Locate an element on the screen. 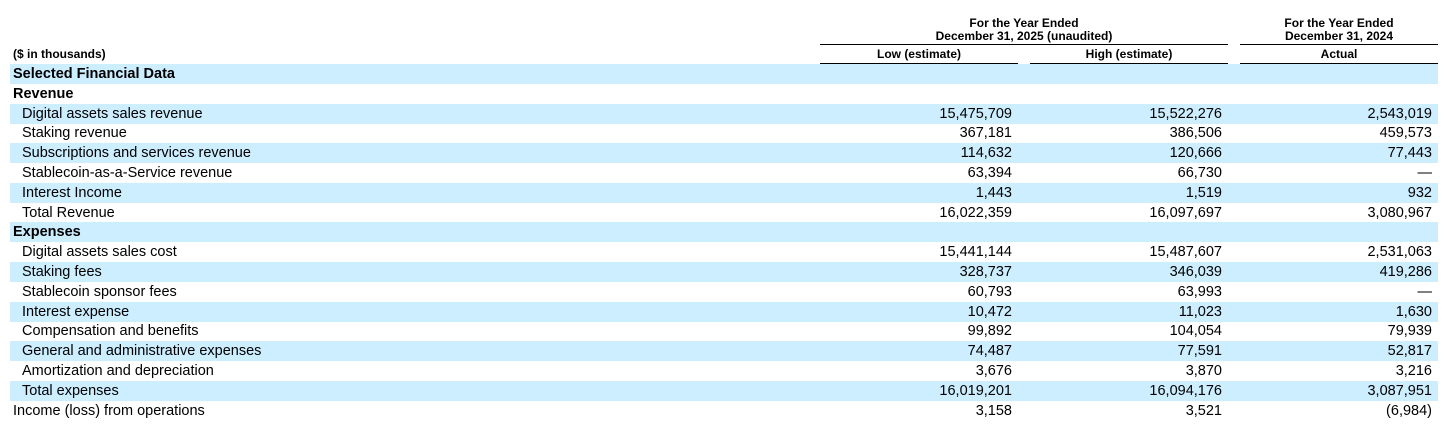 The width and height of the screenshot is (1456, 433). value-cell: 99,892 is located at coordinates (989, 331).